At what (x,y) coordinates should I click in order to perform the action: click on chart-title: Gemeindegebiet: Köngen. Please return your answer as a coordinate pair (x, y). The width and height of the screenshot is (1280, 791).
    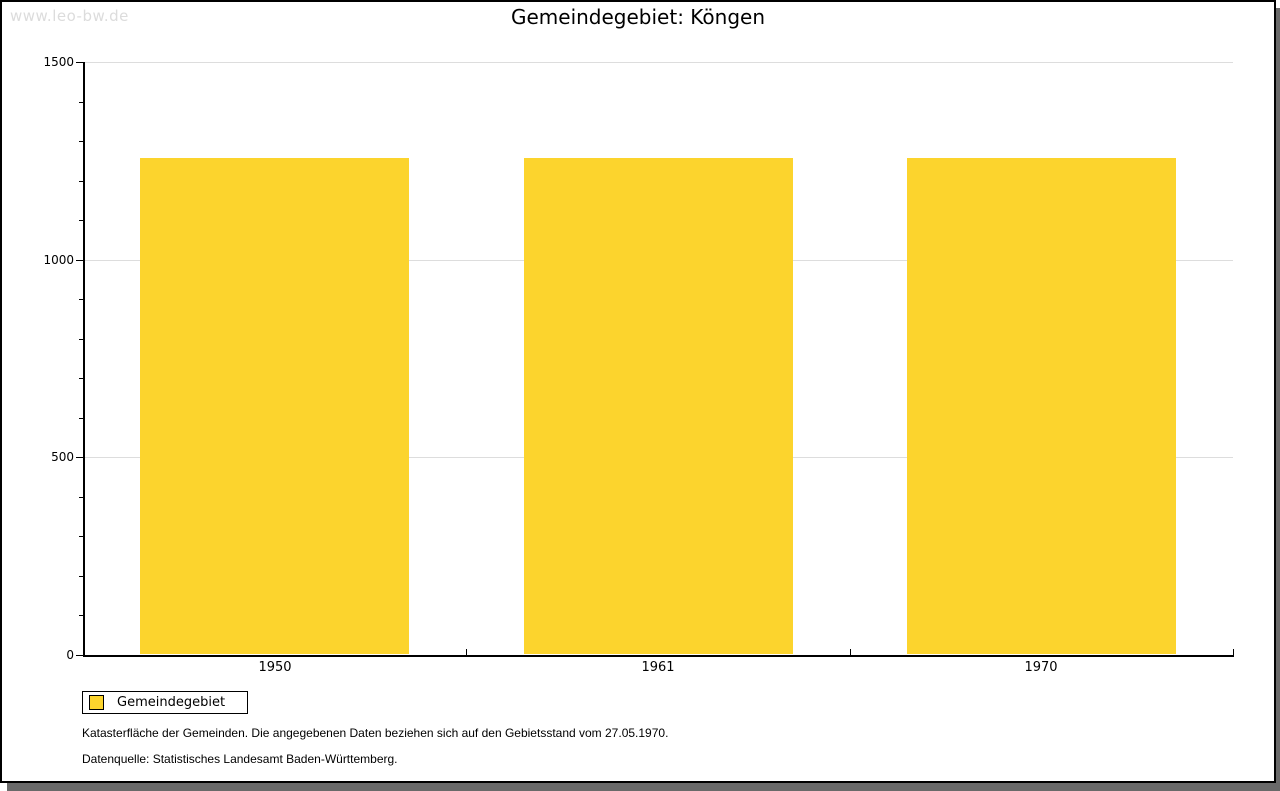
    Looking at the image, I should click on (638, 17).